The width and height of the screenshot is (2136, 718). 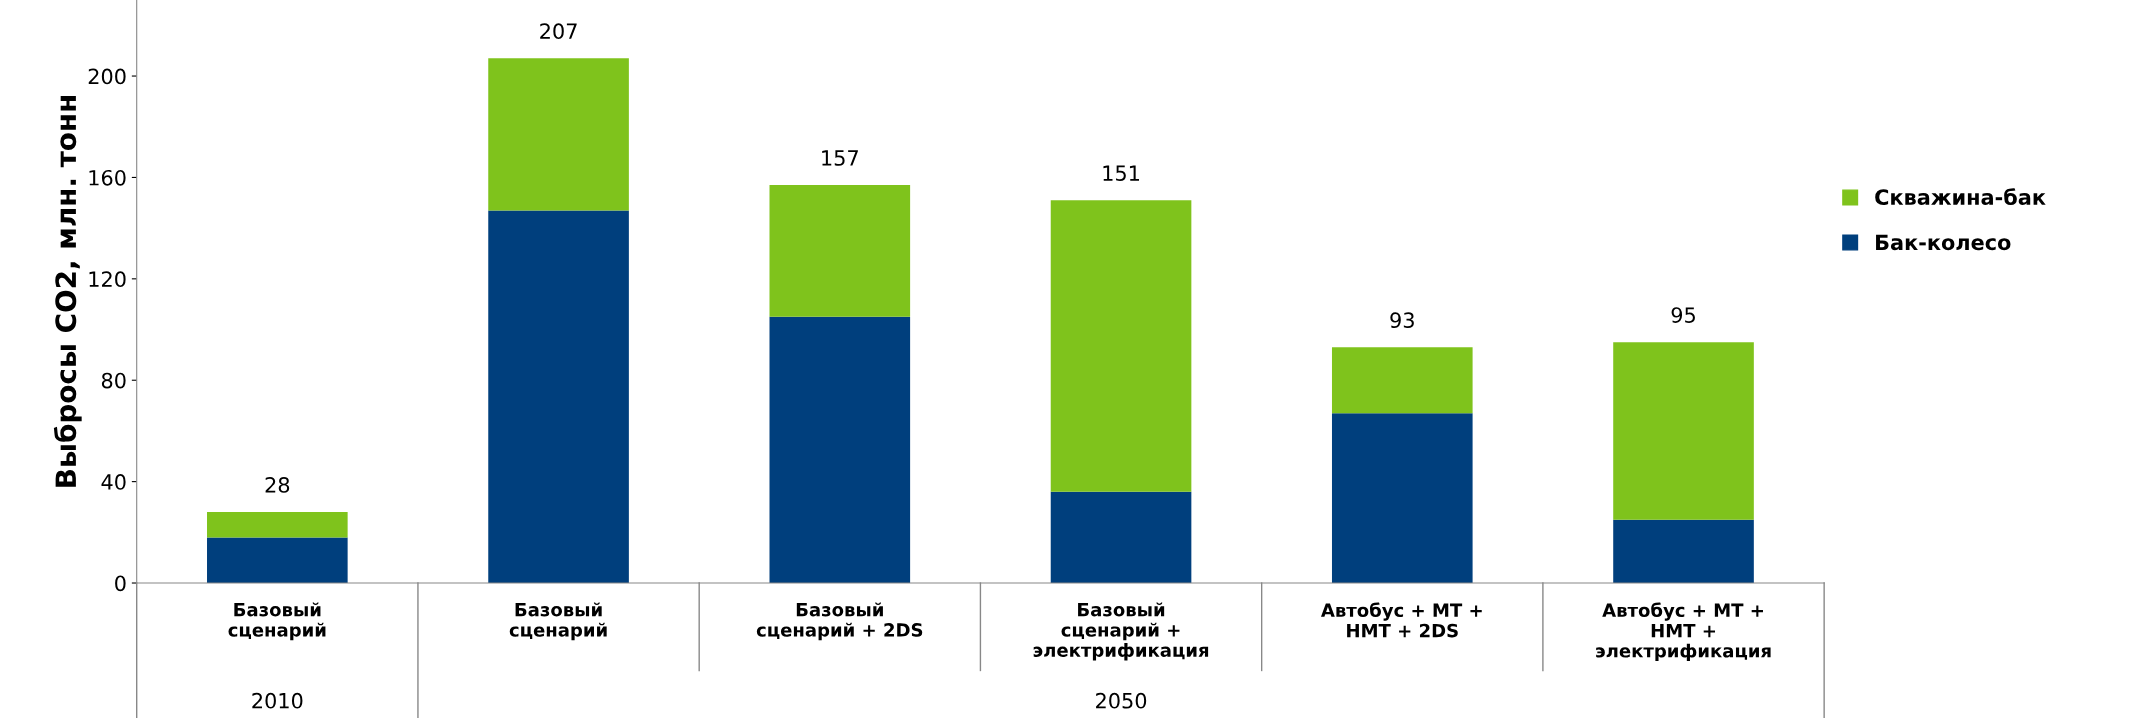 What do you see at coordinates (277, 700) in the screenshot?
I see `text: 2010` at bounding box center [277, 700].